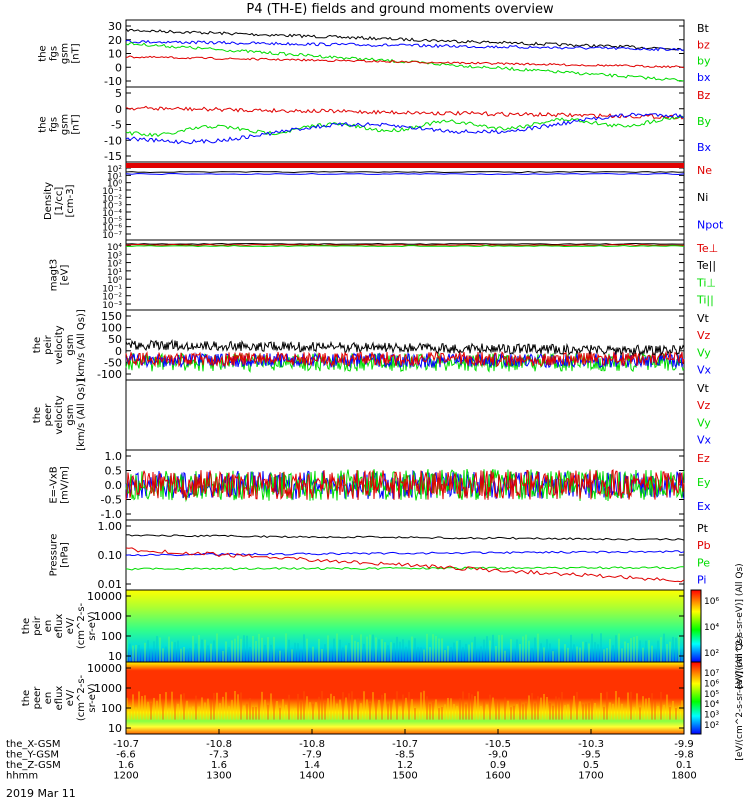  I want to click on y-axis-label: [cm-3], so click(70, 200).